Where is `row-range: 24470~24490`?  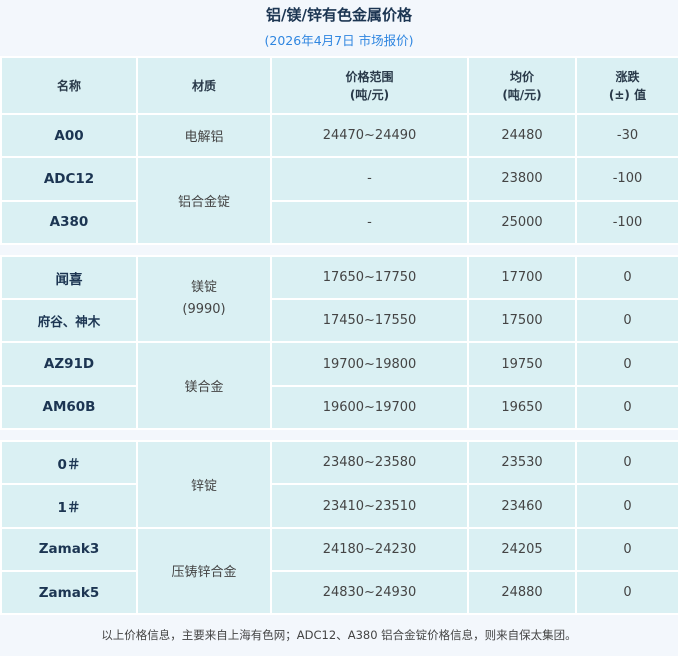 row-range: 24470~24490 is located at coordinates (369, 135).